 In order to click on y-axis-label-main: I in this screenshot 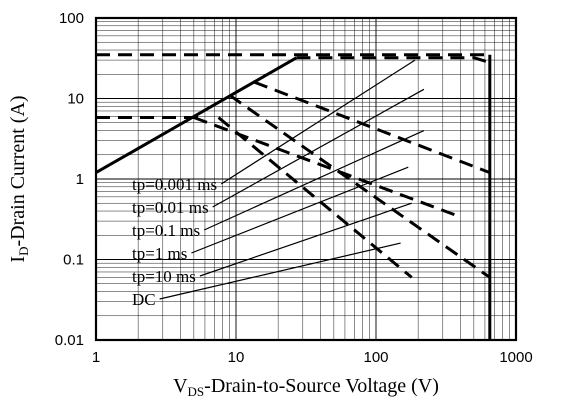, I will do `click(18, 259)`.